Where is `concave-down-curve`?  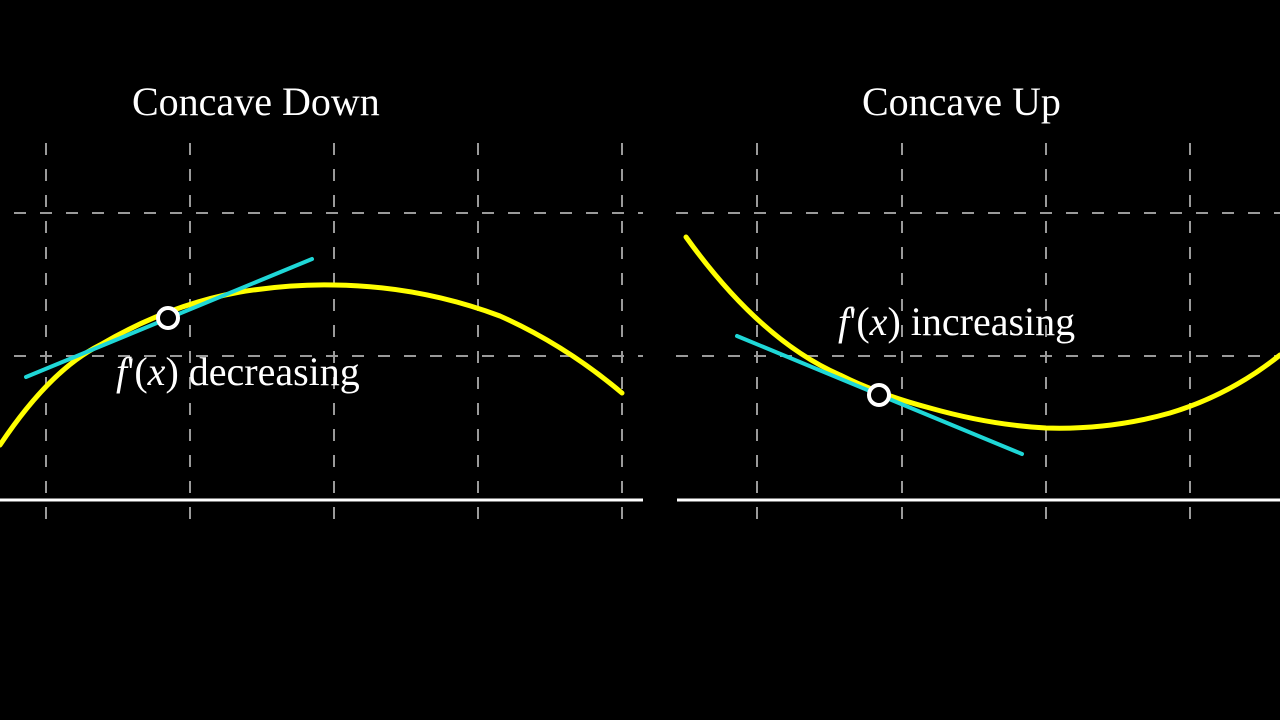 concave-down-curve is located at coordinates (167, 338).